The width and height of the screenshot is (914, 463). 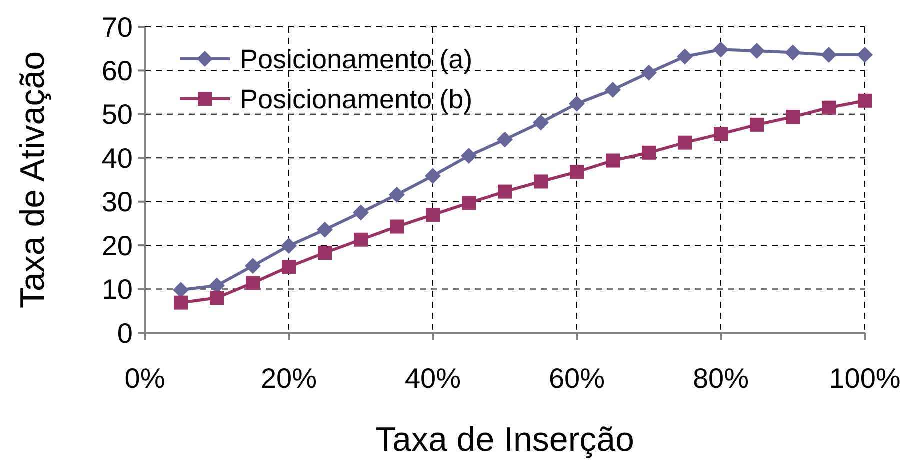 What do you see at coordinates (117, 158) in the screenshot?
I see `y-tick-label: 40` at bounding box center [117, 158].